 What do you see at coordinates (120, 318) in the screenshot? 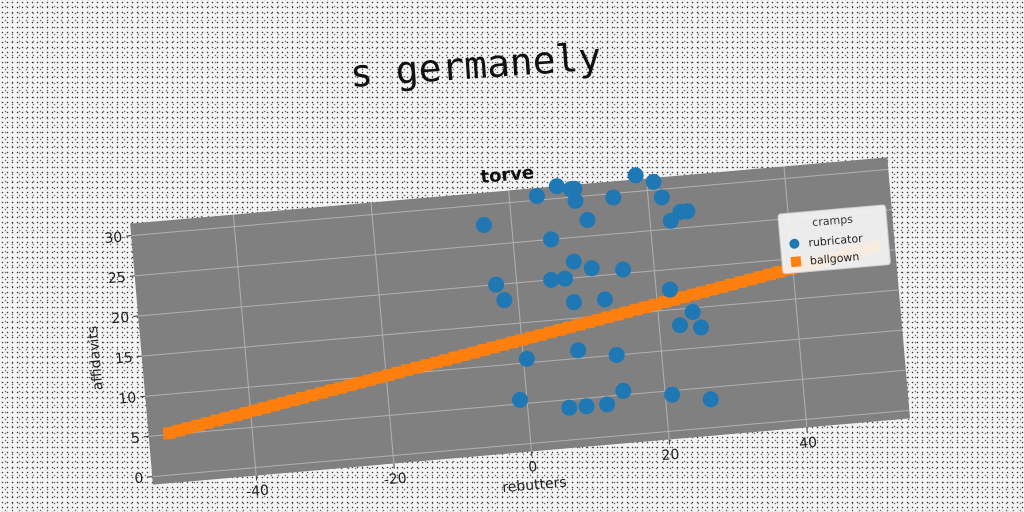
I see `y-tick-label: 20` at bounding box center [120, 318].